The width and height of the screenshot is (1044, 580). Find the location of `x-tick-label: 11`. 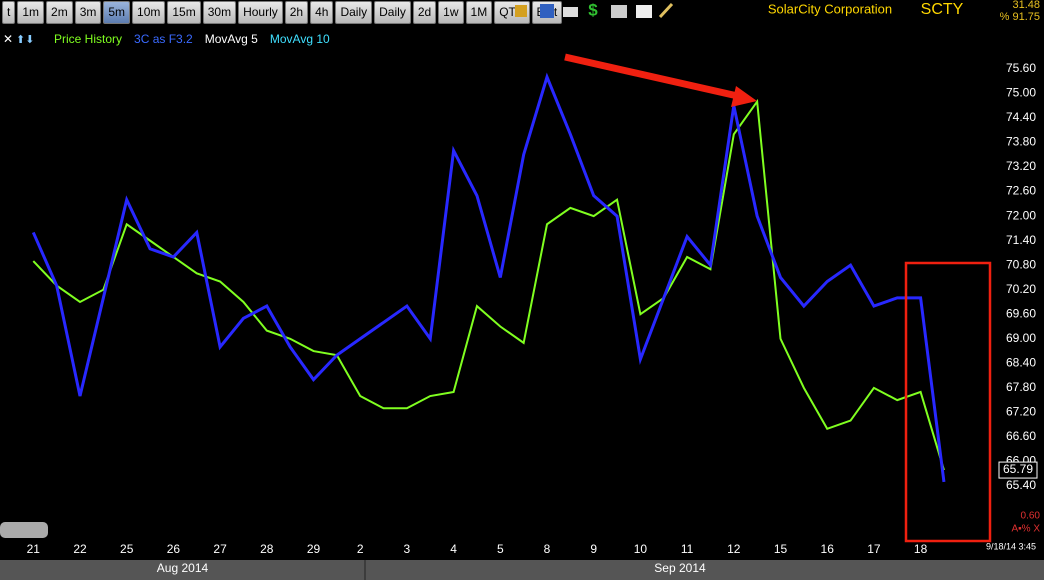

x-tick-label: 11 is located at coordinates (687, 549).